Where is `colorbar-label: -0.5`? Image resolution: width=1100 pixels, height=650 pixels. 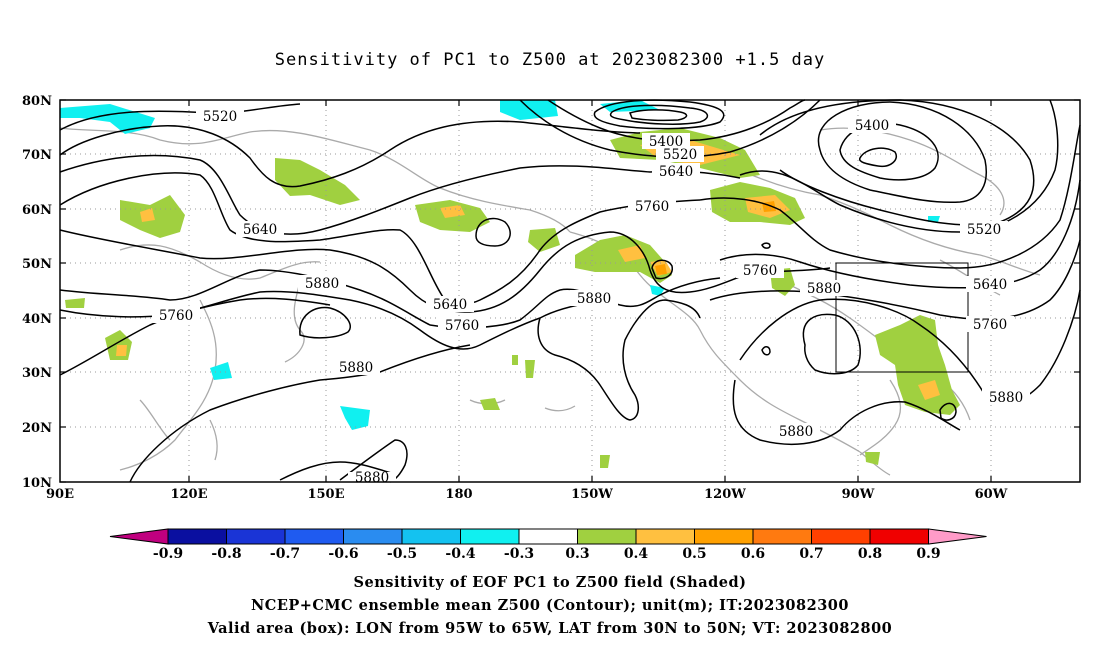 colorbar-label: -0.5 is located at coordinates (402, 554).